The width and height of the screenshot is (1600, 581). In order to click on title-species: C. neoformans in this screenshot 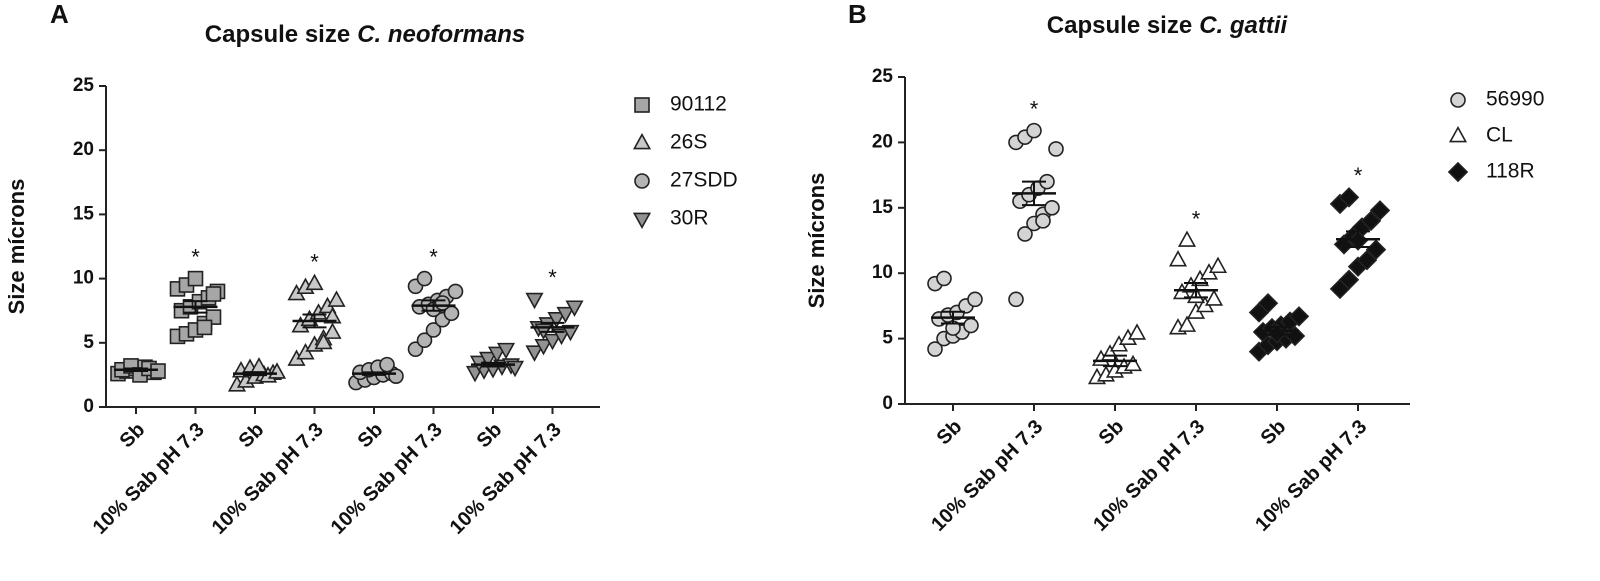, I will do `click(441, 34)`.